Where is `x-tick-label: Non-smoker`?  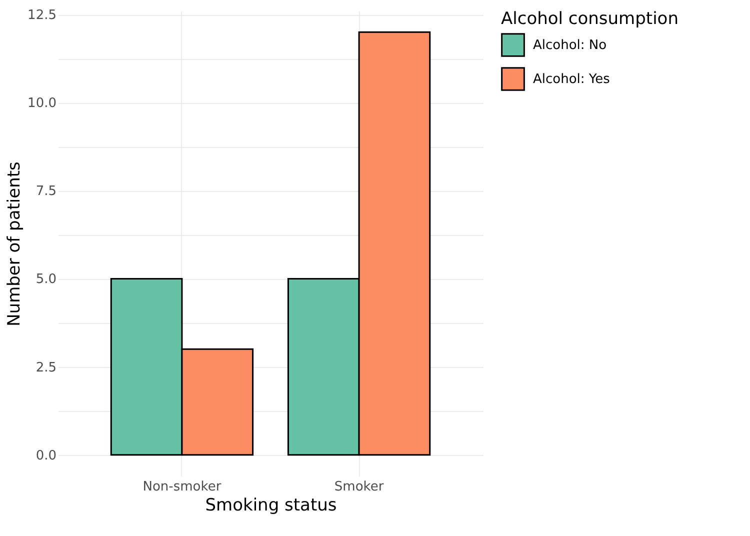 x-tick-label: Non-smoker is located at coordinates (182, 487).